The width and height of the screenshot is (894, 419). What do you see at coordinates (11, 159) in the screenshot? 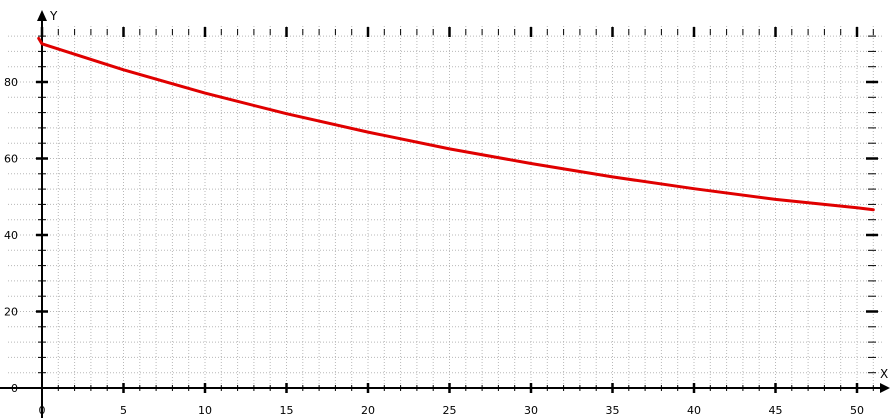
I see `y-tick-label: 60` at bounding box center [11, 159].